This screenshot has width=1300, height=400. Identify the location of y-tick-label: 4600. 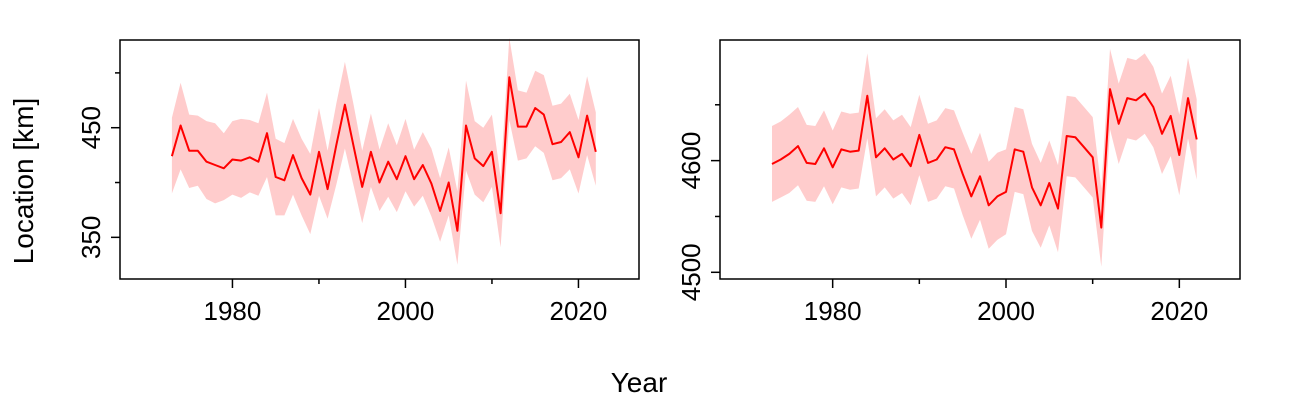
(691, 161).